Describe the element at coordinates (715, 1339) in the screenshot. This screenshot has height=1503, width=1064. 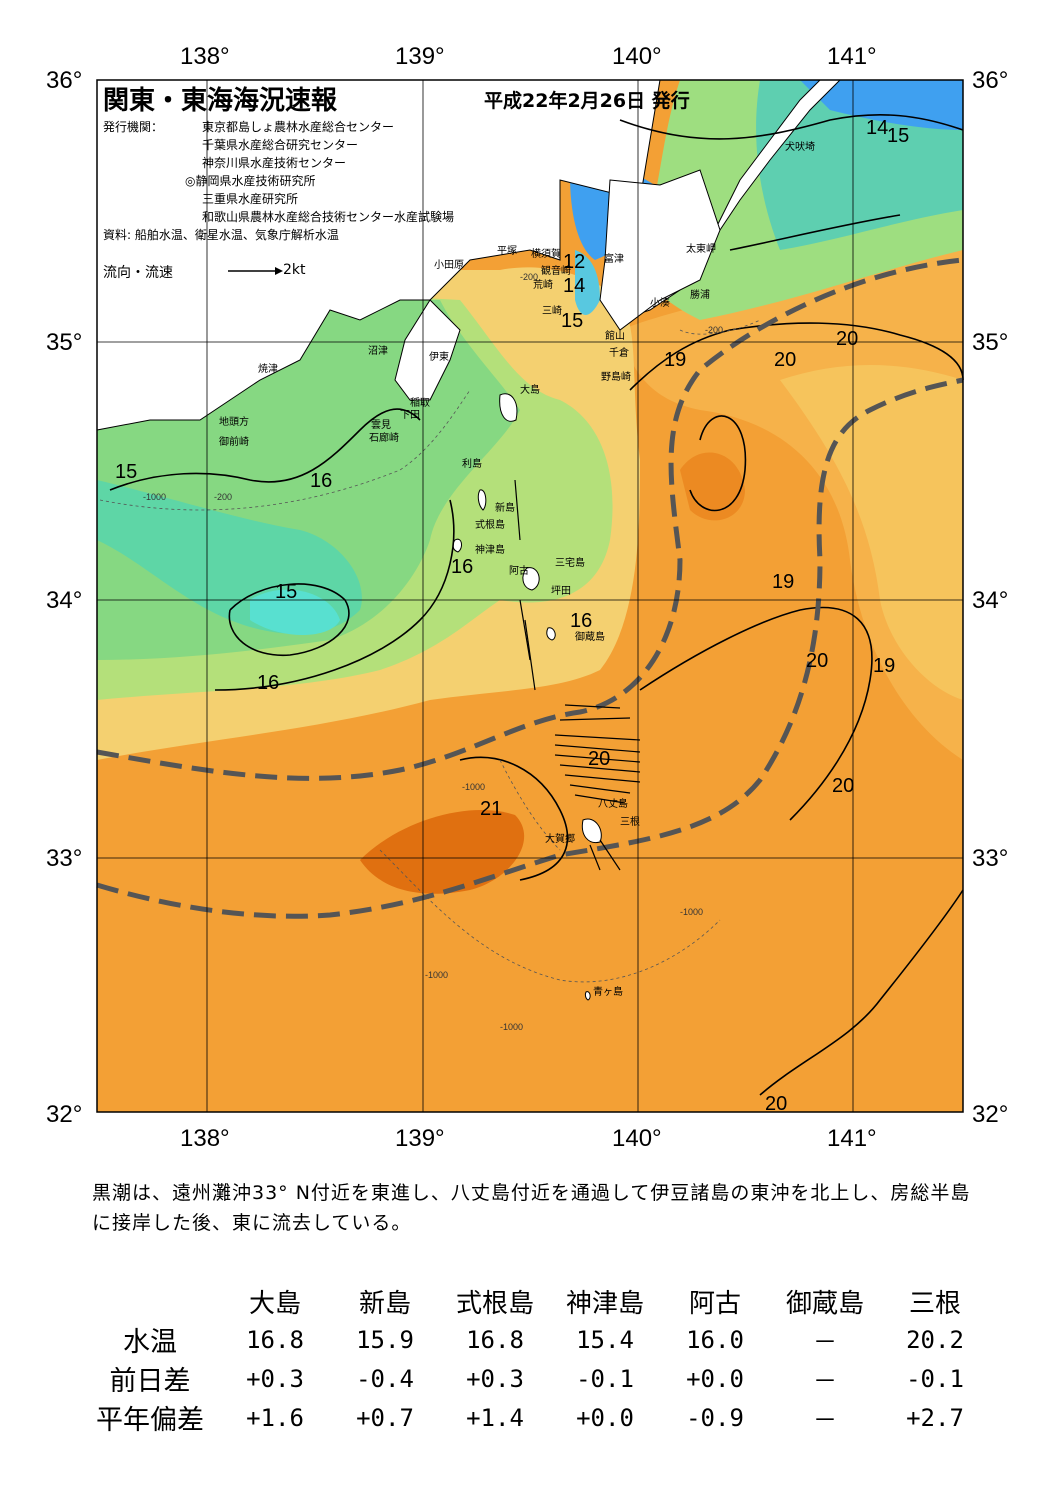
I see `table-cell: 16.0` at that location.